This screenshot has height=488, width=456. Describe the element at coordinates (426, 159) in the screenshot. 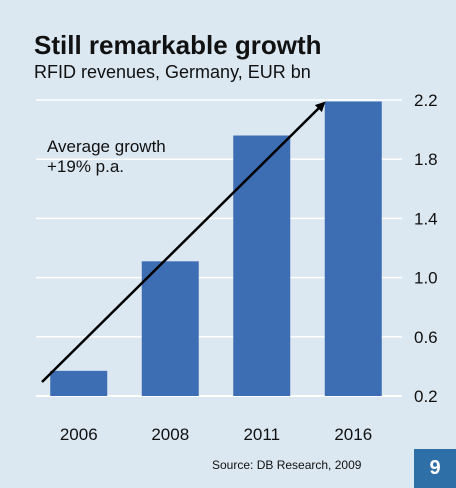

I see `y-tick-label: 1.8` at that location.